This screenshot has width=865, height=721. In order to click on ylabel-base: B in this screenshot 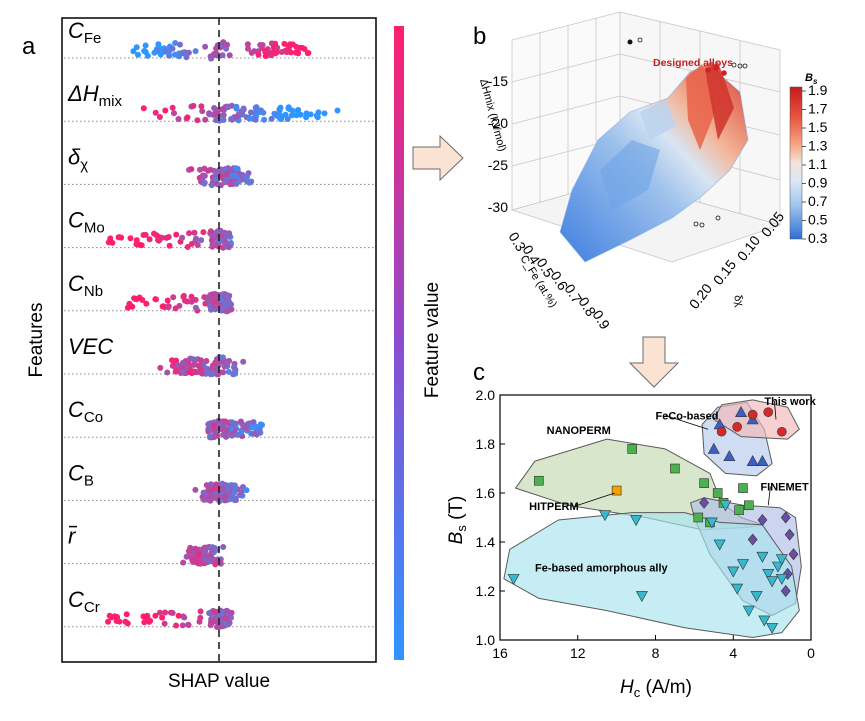, I will do `click(456, 537)`.